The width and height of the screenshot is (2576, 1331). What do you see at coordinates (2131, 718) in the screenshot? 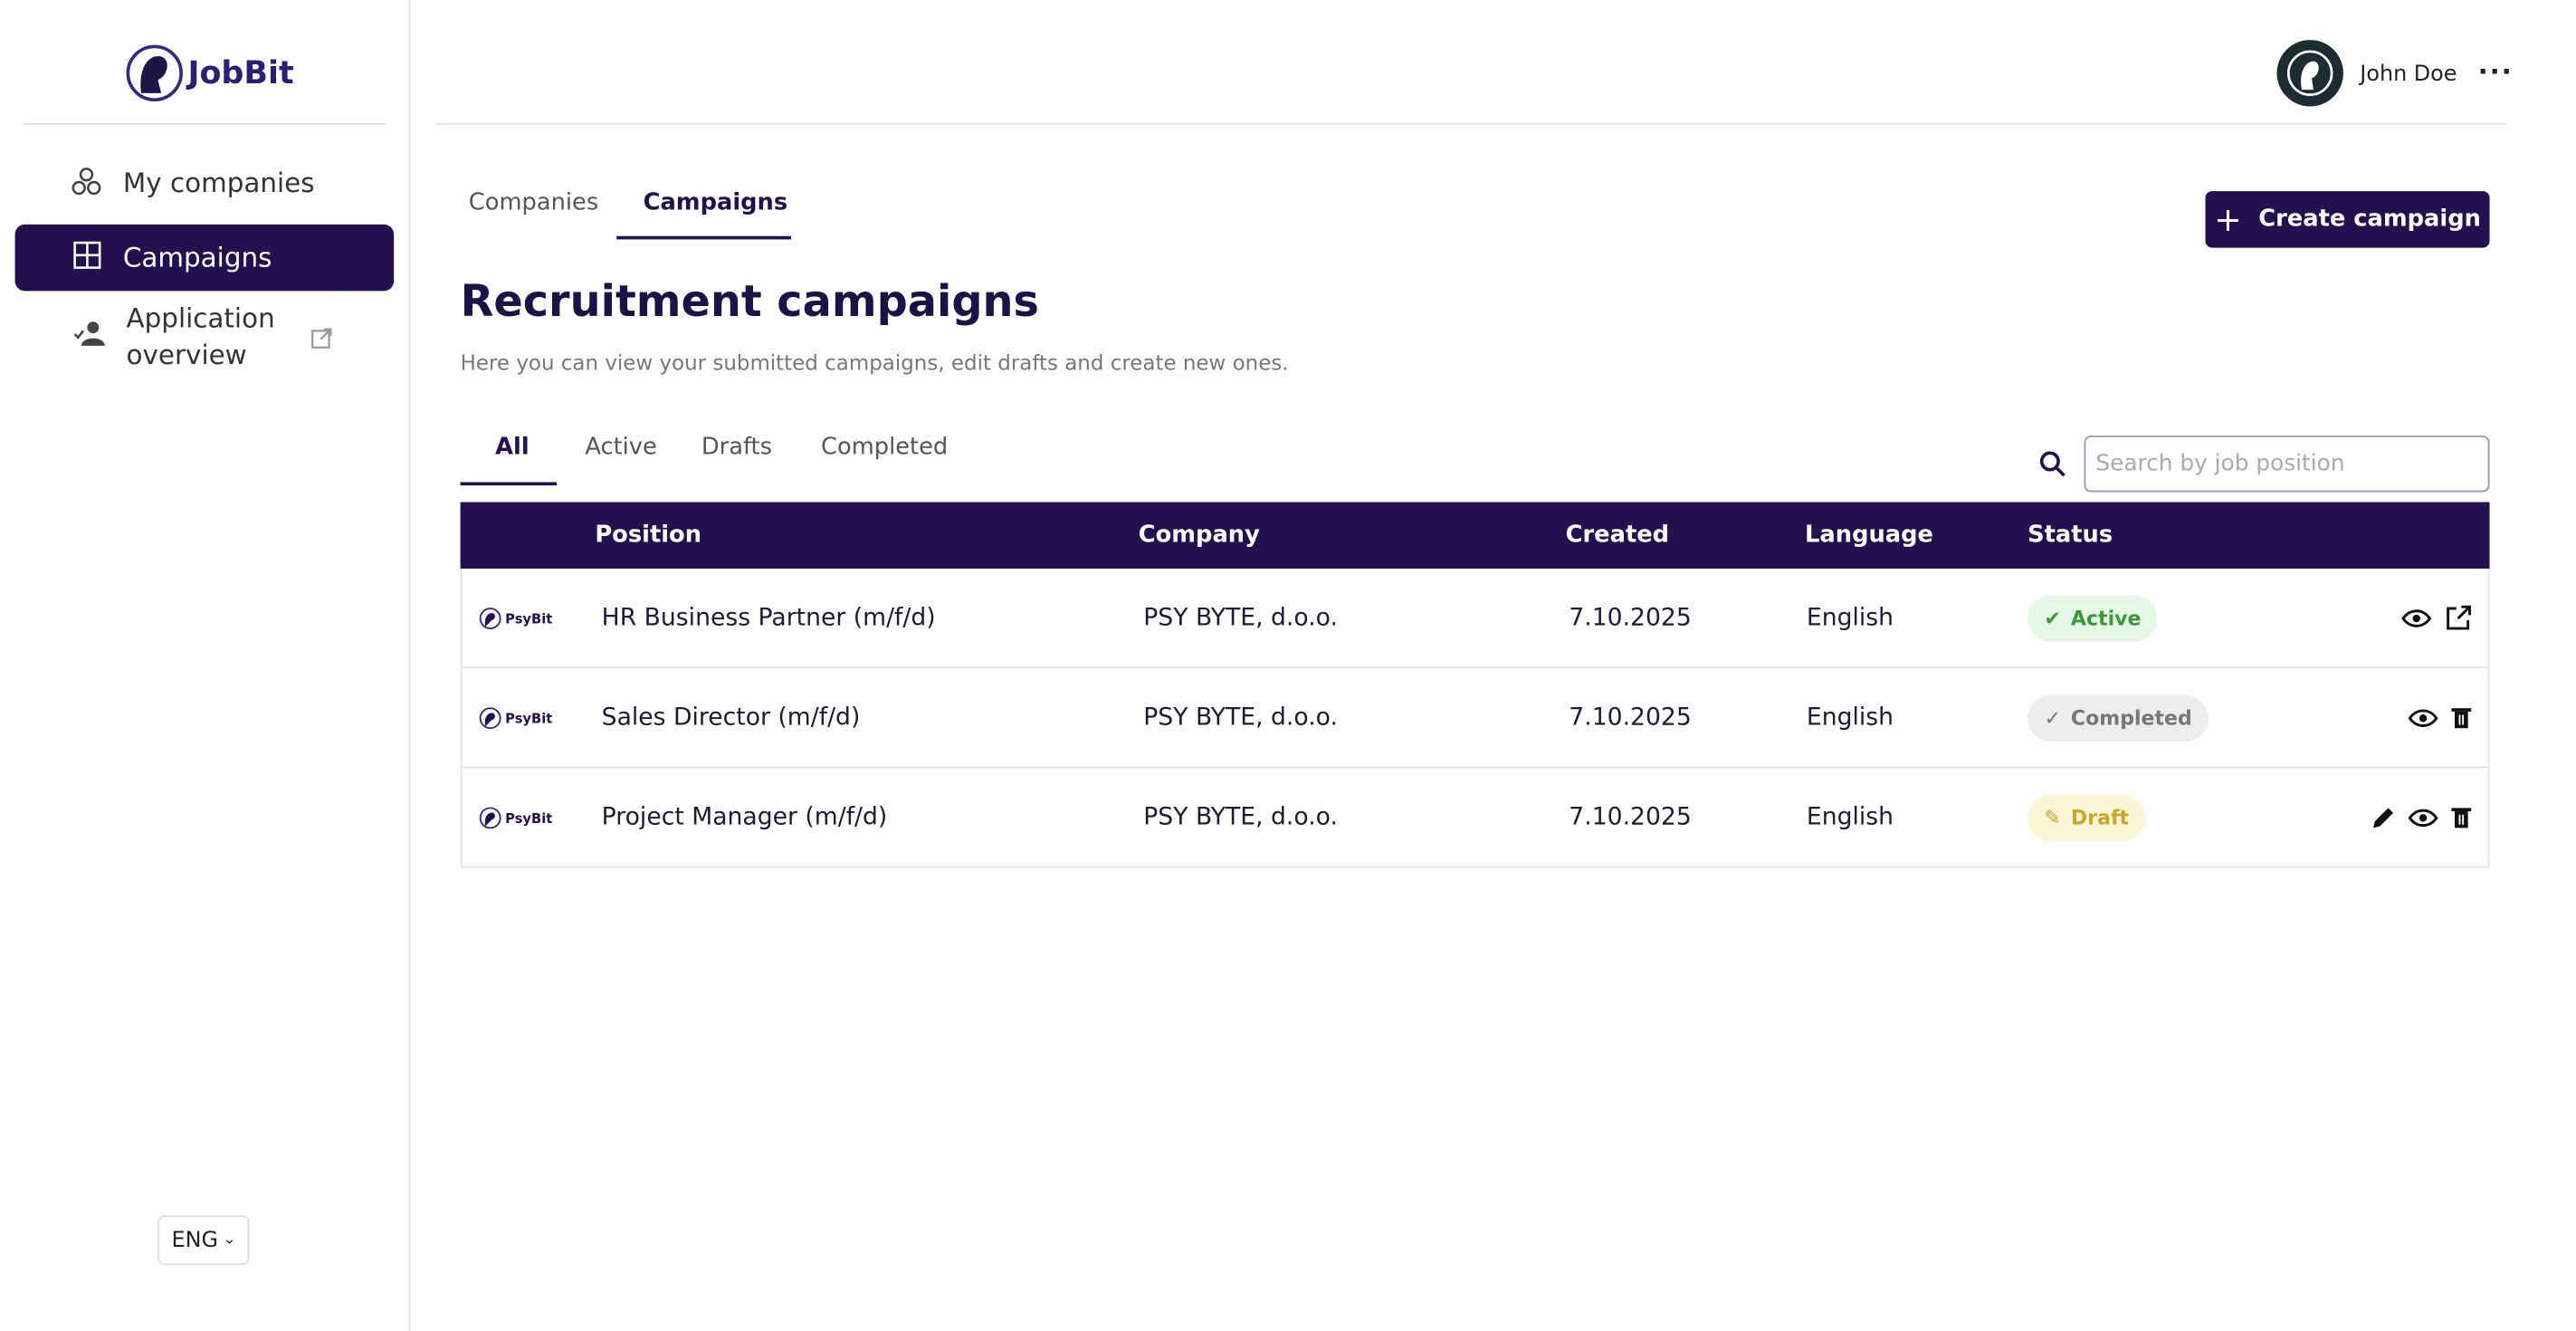
I see `status-label: Completed` at bounding box center [2131, 718].